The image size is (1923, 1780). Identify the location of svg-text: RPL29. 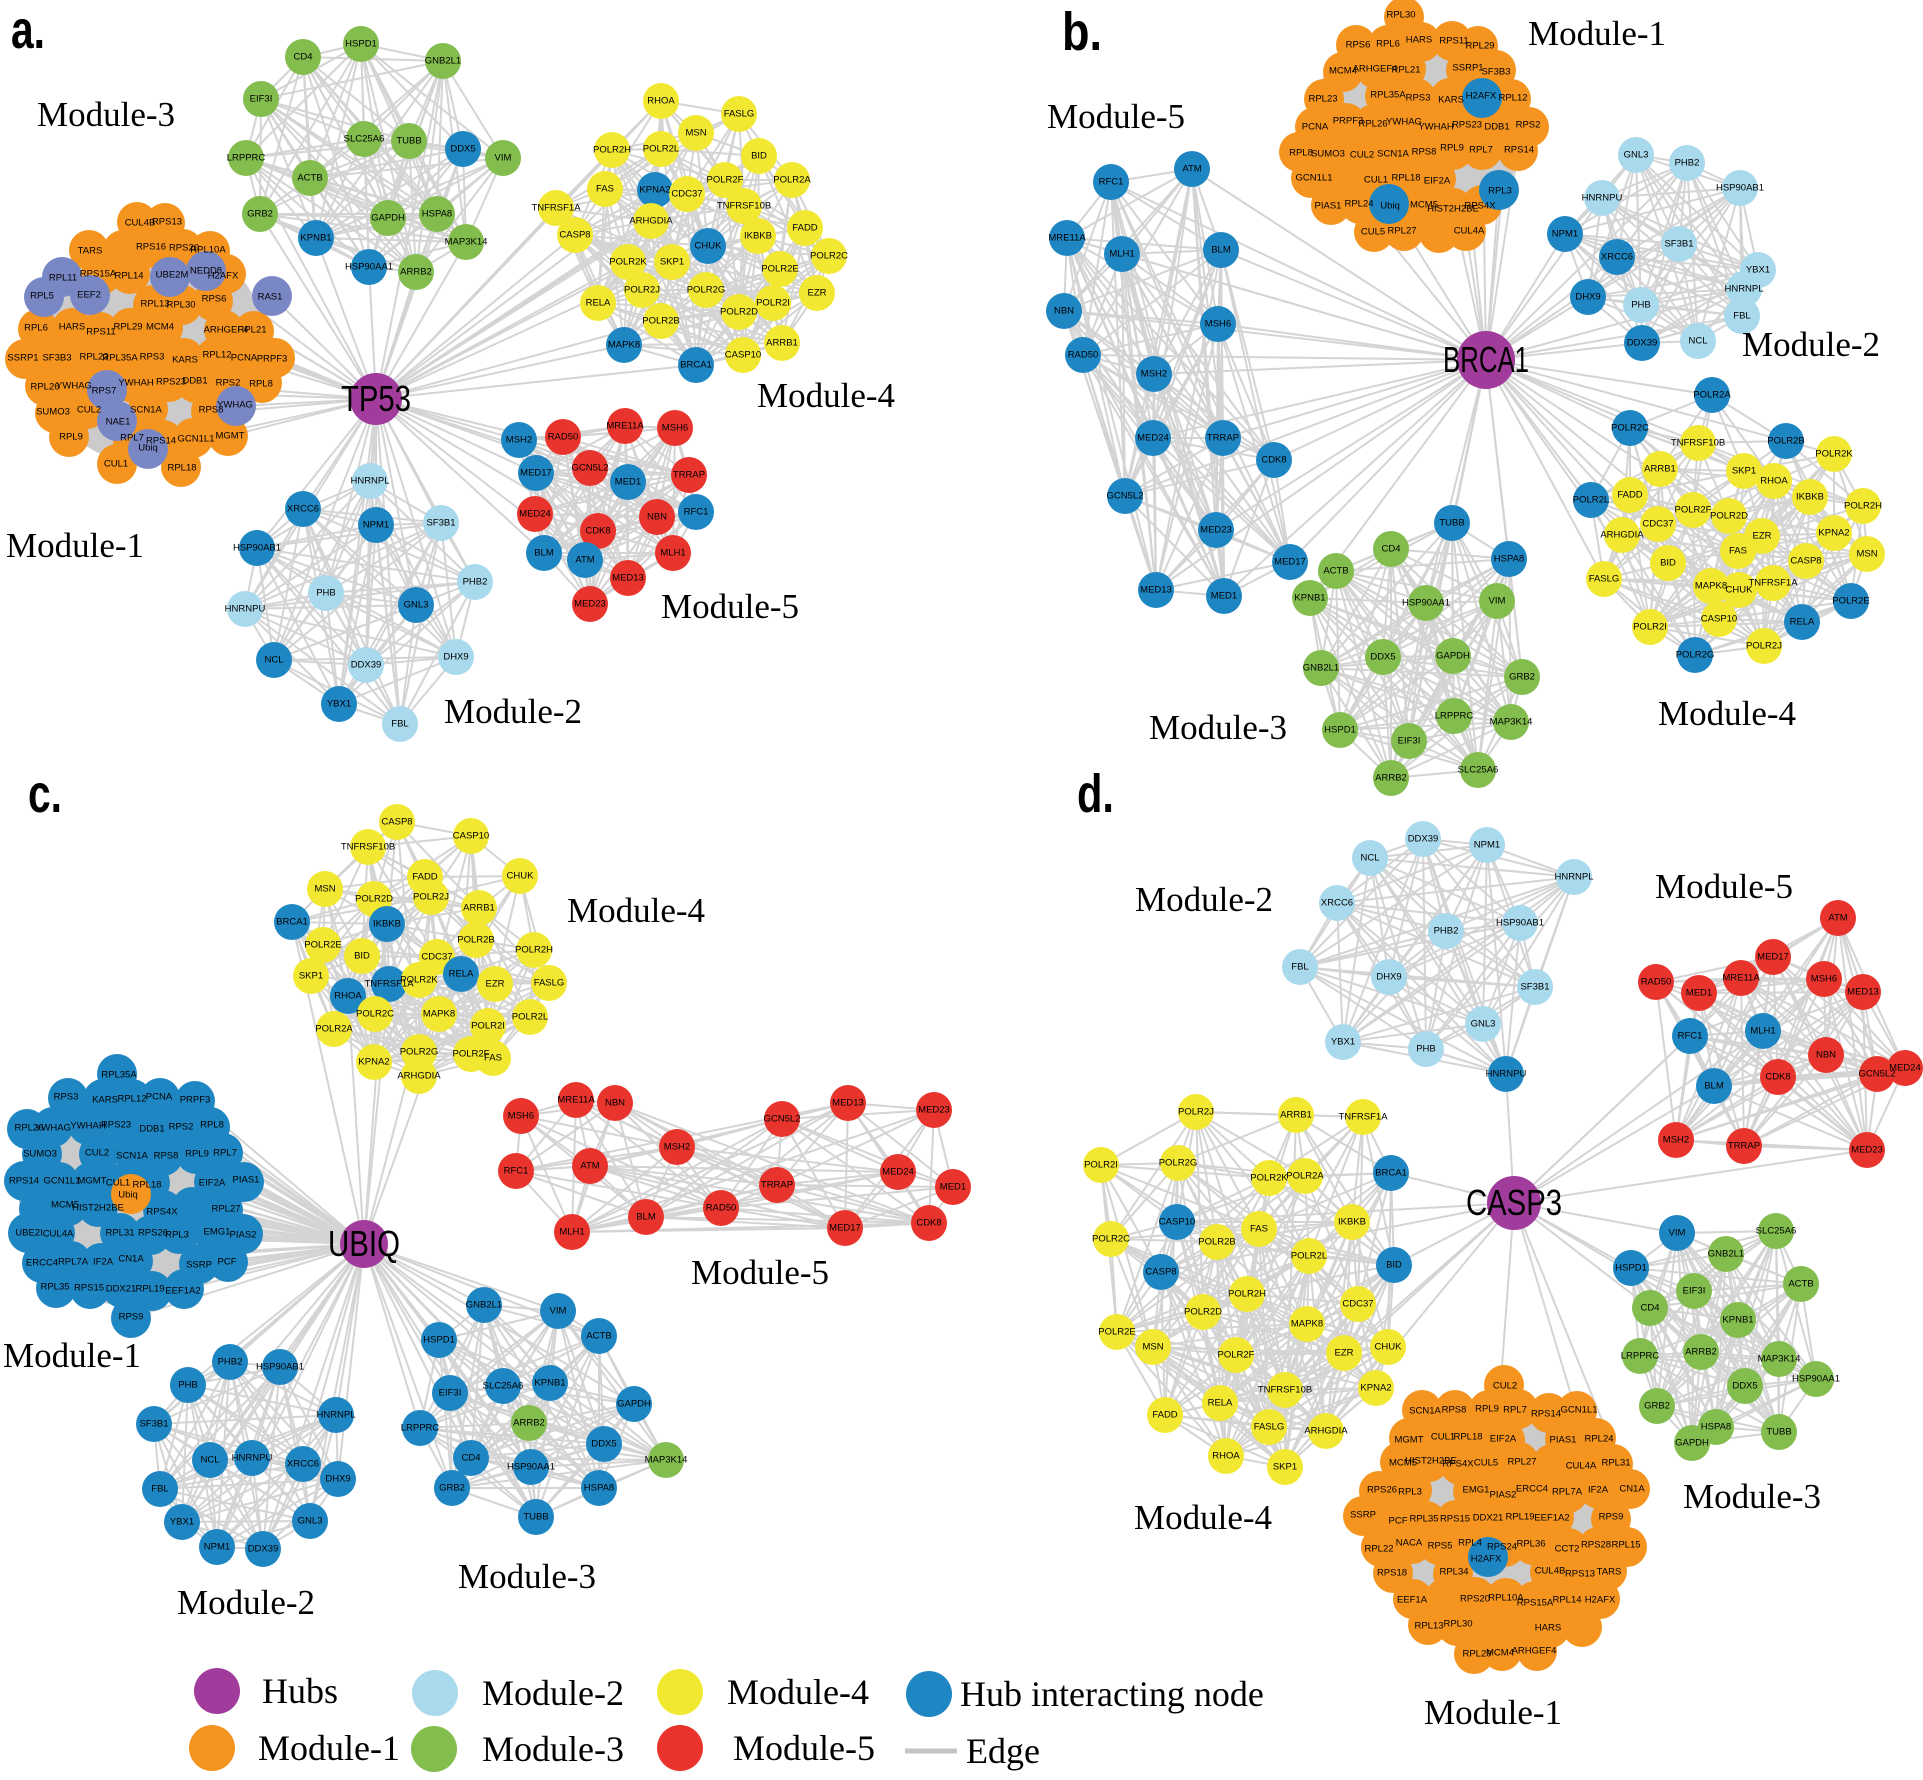
(1479, 46).